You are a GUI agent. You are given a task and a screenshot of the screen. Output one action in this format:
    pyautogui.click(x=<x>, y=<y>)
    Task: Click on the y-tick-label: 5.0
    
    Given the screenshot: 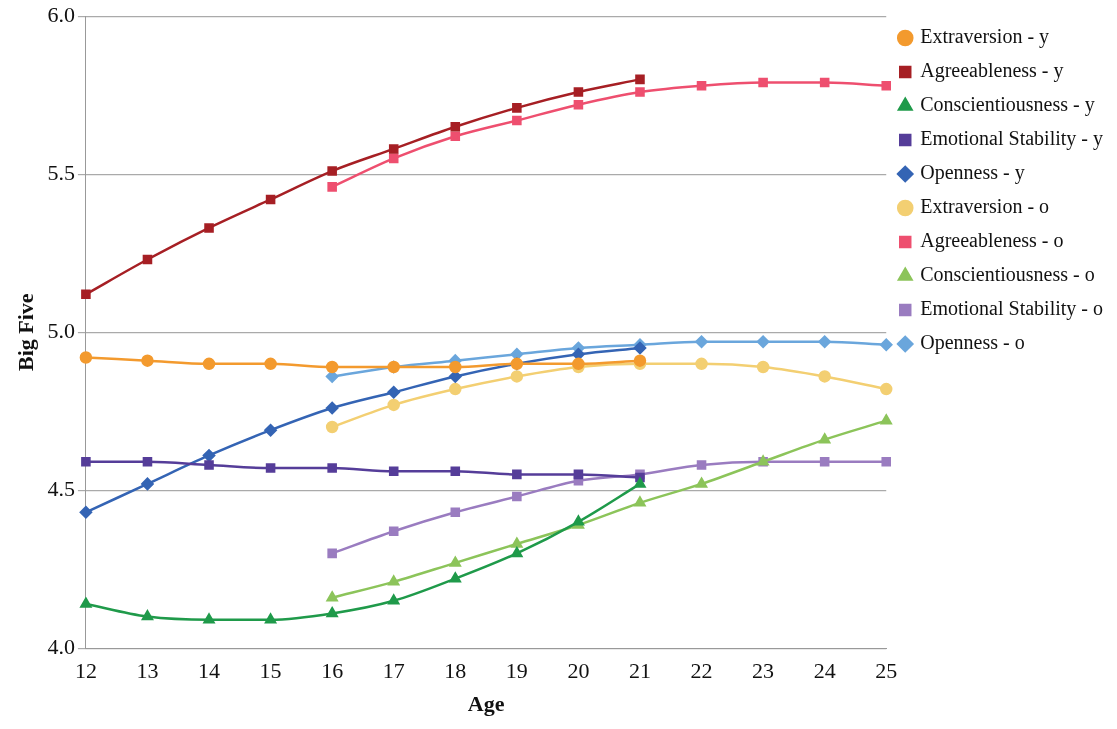 What is the action you would take?
    pyautogui.click(x=61, y=330)
    